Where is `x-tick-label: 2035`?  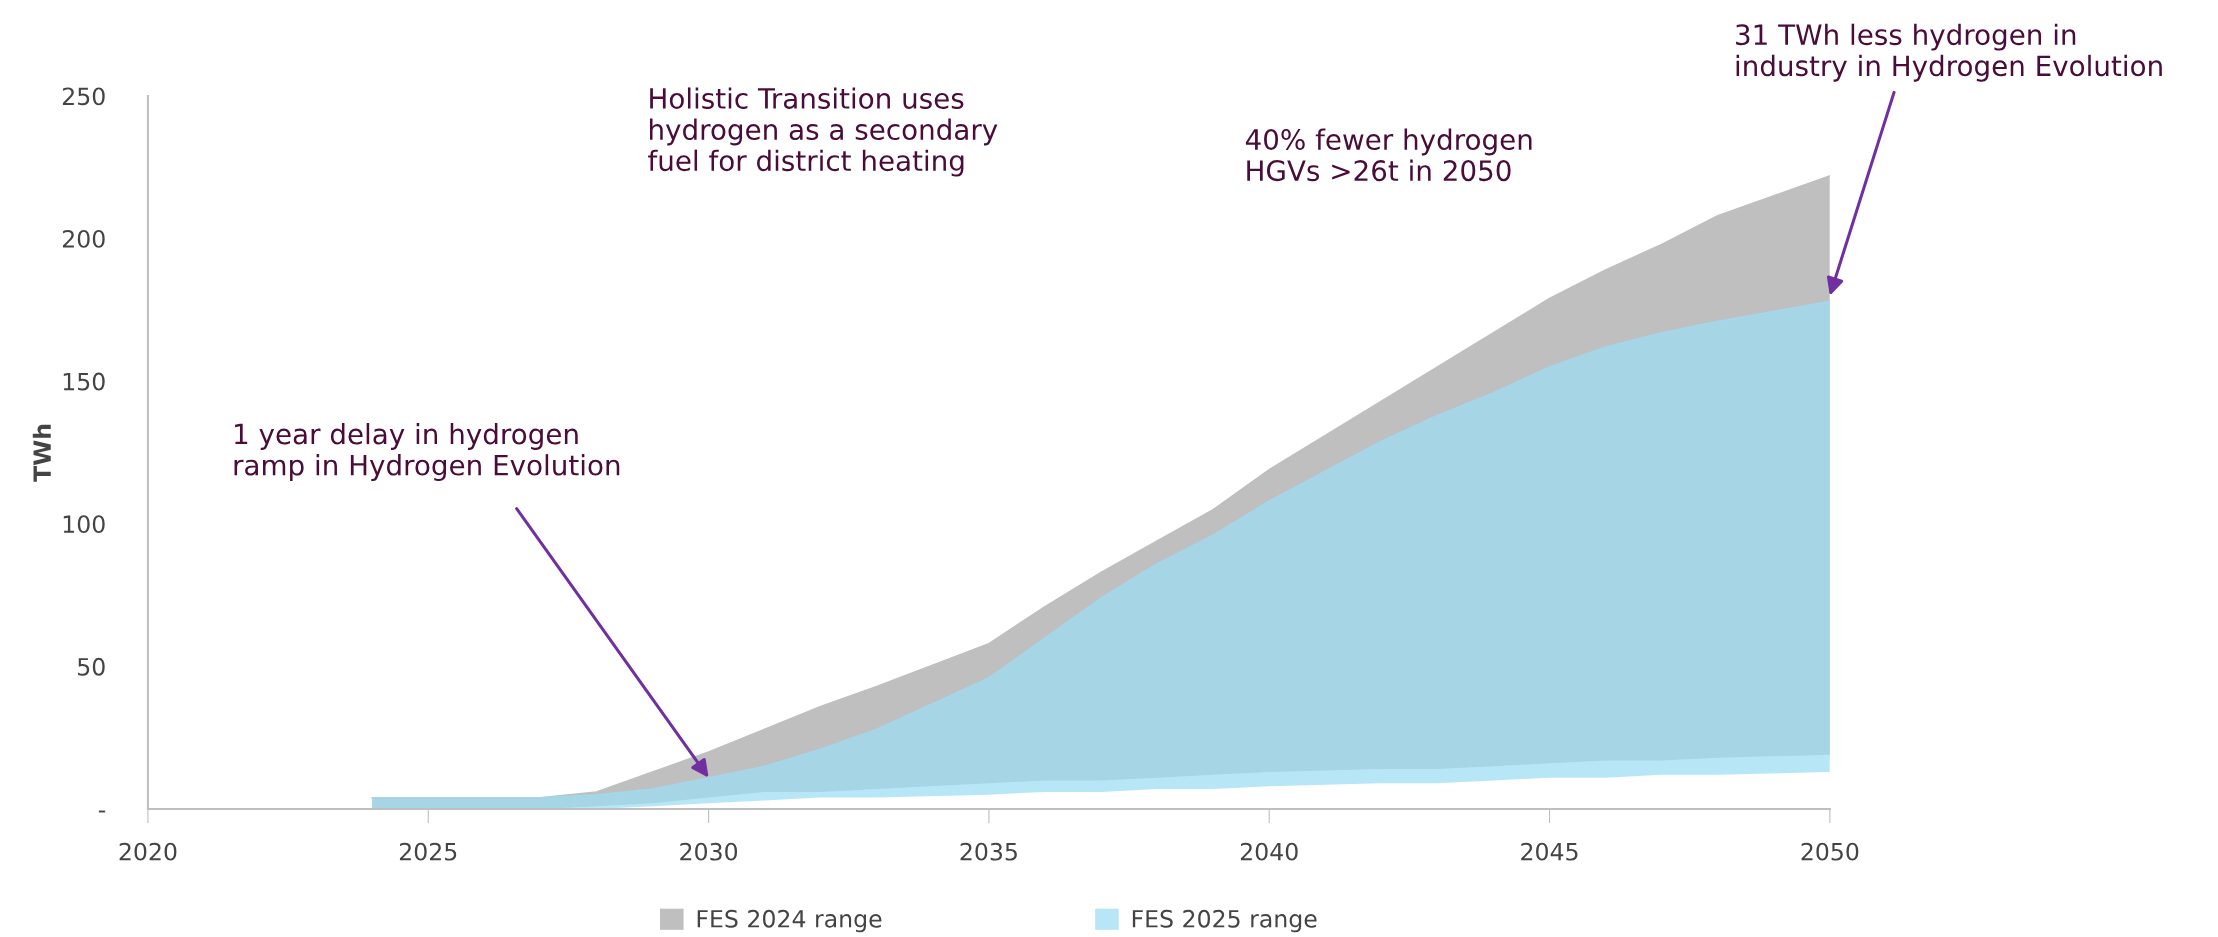
x-tick-label: 2035 is located at coordinates (988, 851).